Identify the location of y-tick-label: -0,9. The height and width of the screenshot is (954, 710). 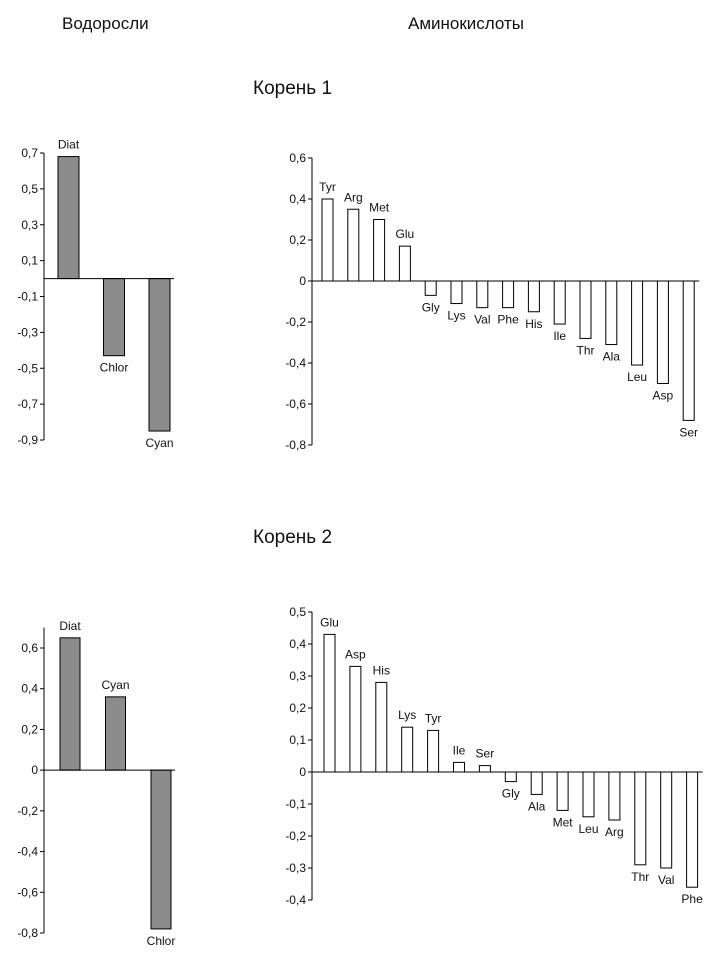
(27, 440).